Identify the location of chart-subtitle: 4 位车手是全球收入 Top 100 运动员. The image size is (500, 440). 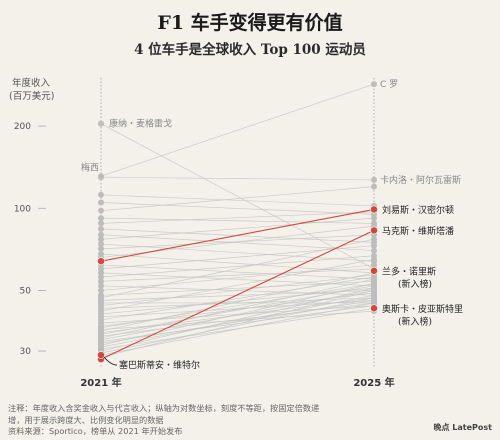
(250, 50).